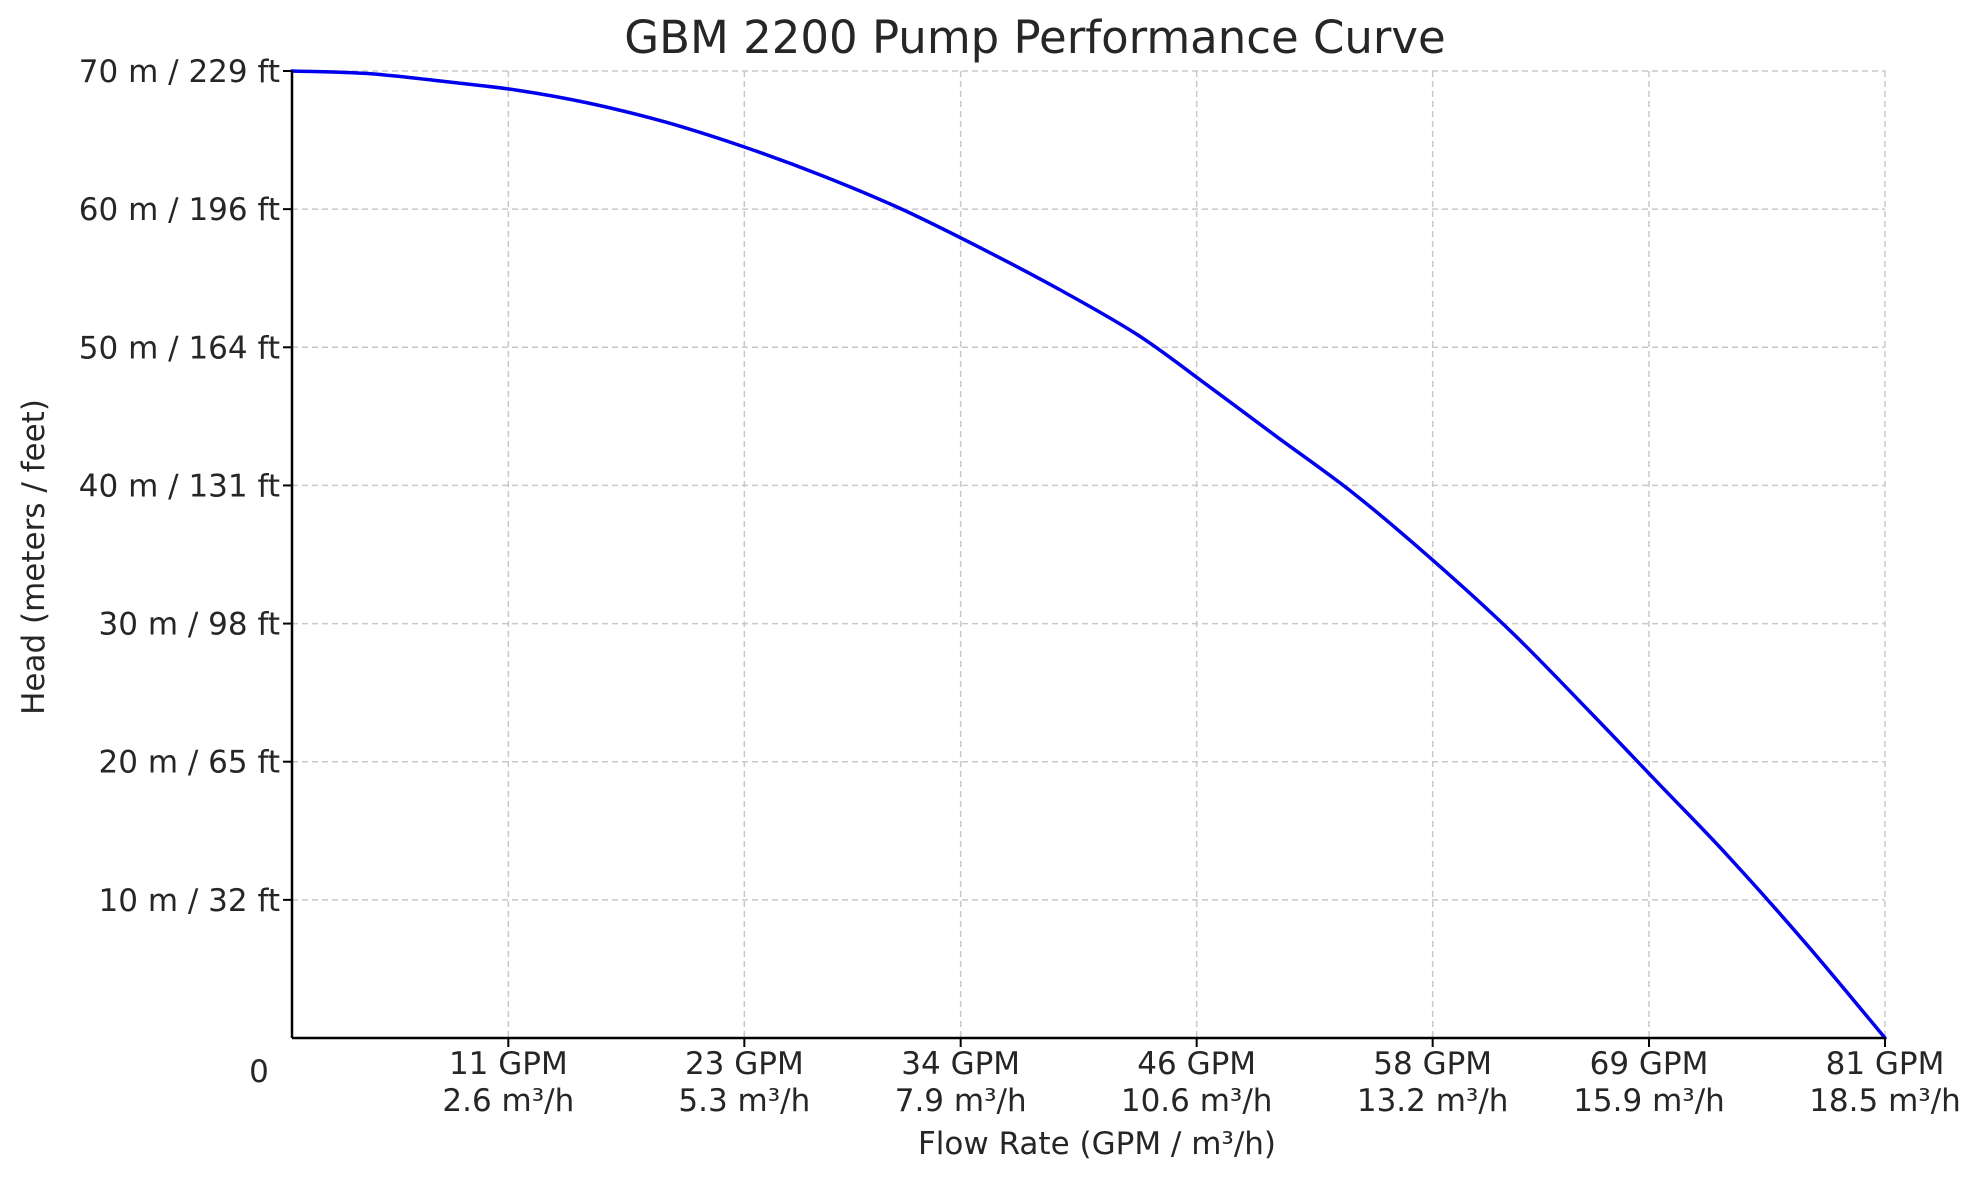 The image size is (1980, 1180). What do you see at coordinates (1035, 37) in the screenshot?
I see `chart-title: GBM 2200 Pump Performance Curve` at bounding box center [1035, 37].